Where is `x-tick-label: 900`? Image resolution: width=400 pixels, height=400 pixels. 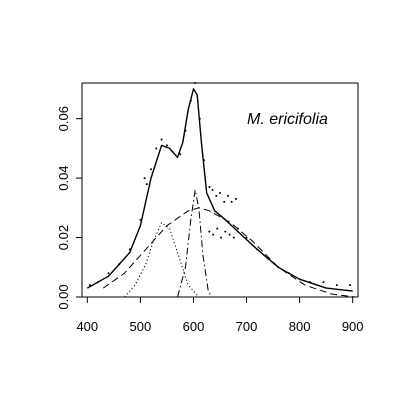 x-tick-label: 900 is located at coordinates (353, 326).